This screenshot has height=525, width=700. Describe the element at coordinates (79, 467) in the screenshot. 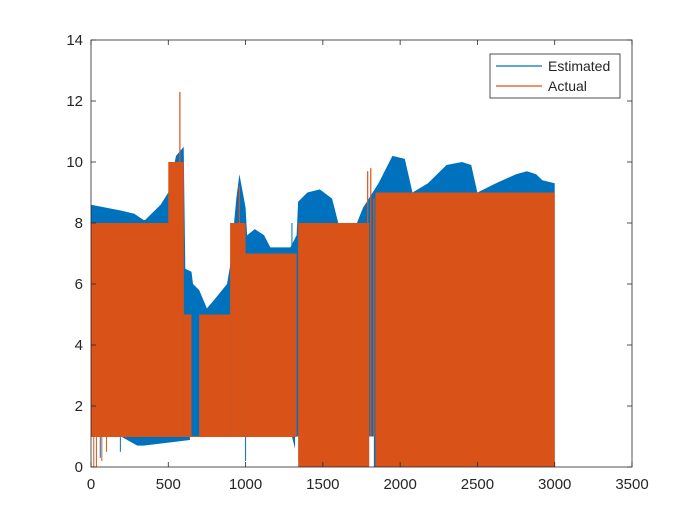

I see `y-tick-label: 0` at that location.